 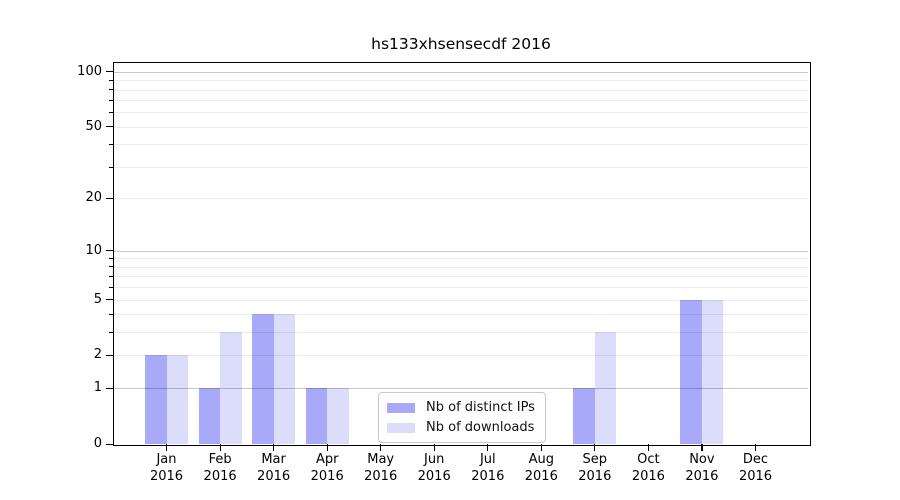 What do you see at coordinates (97, 443) in the screenshot?
I see `y-tick-label-0: 0` at bounding box center [97, 443].